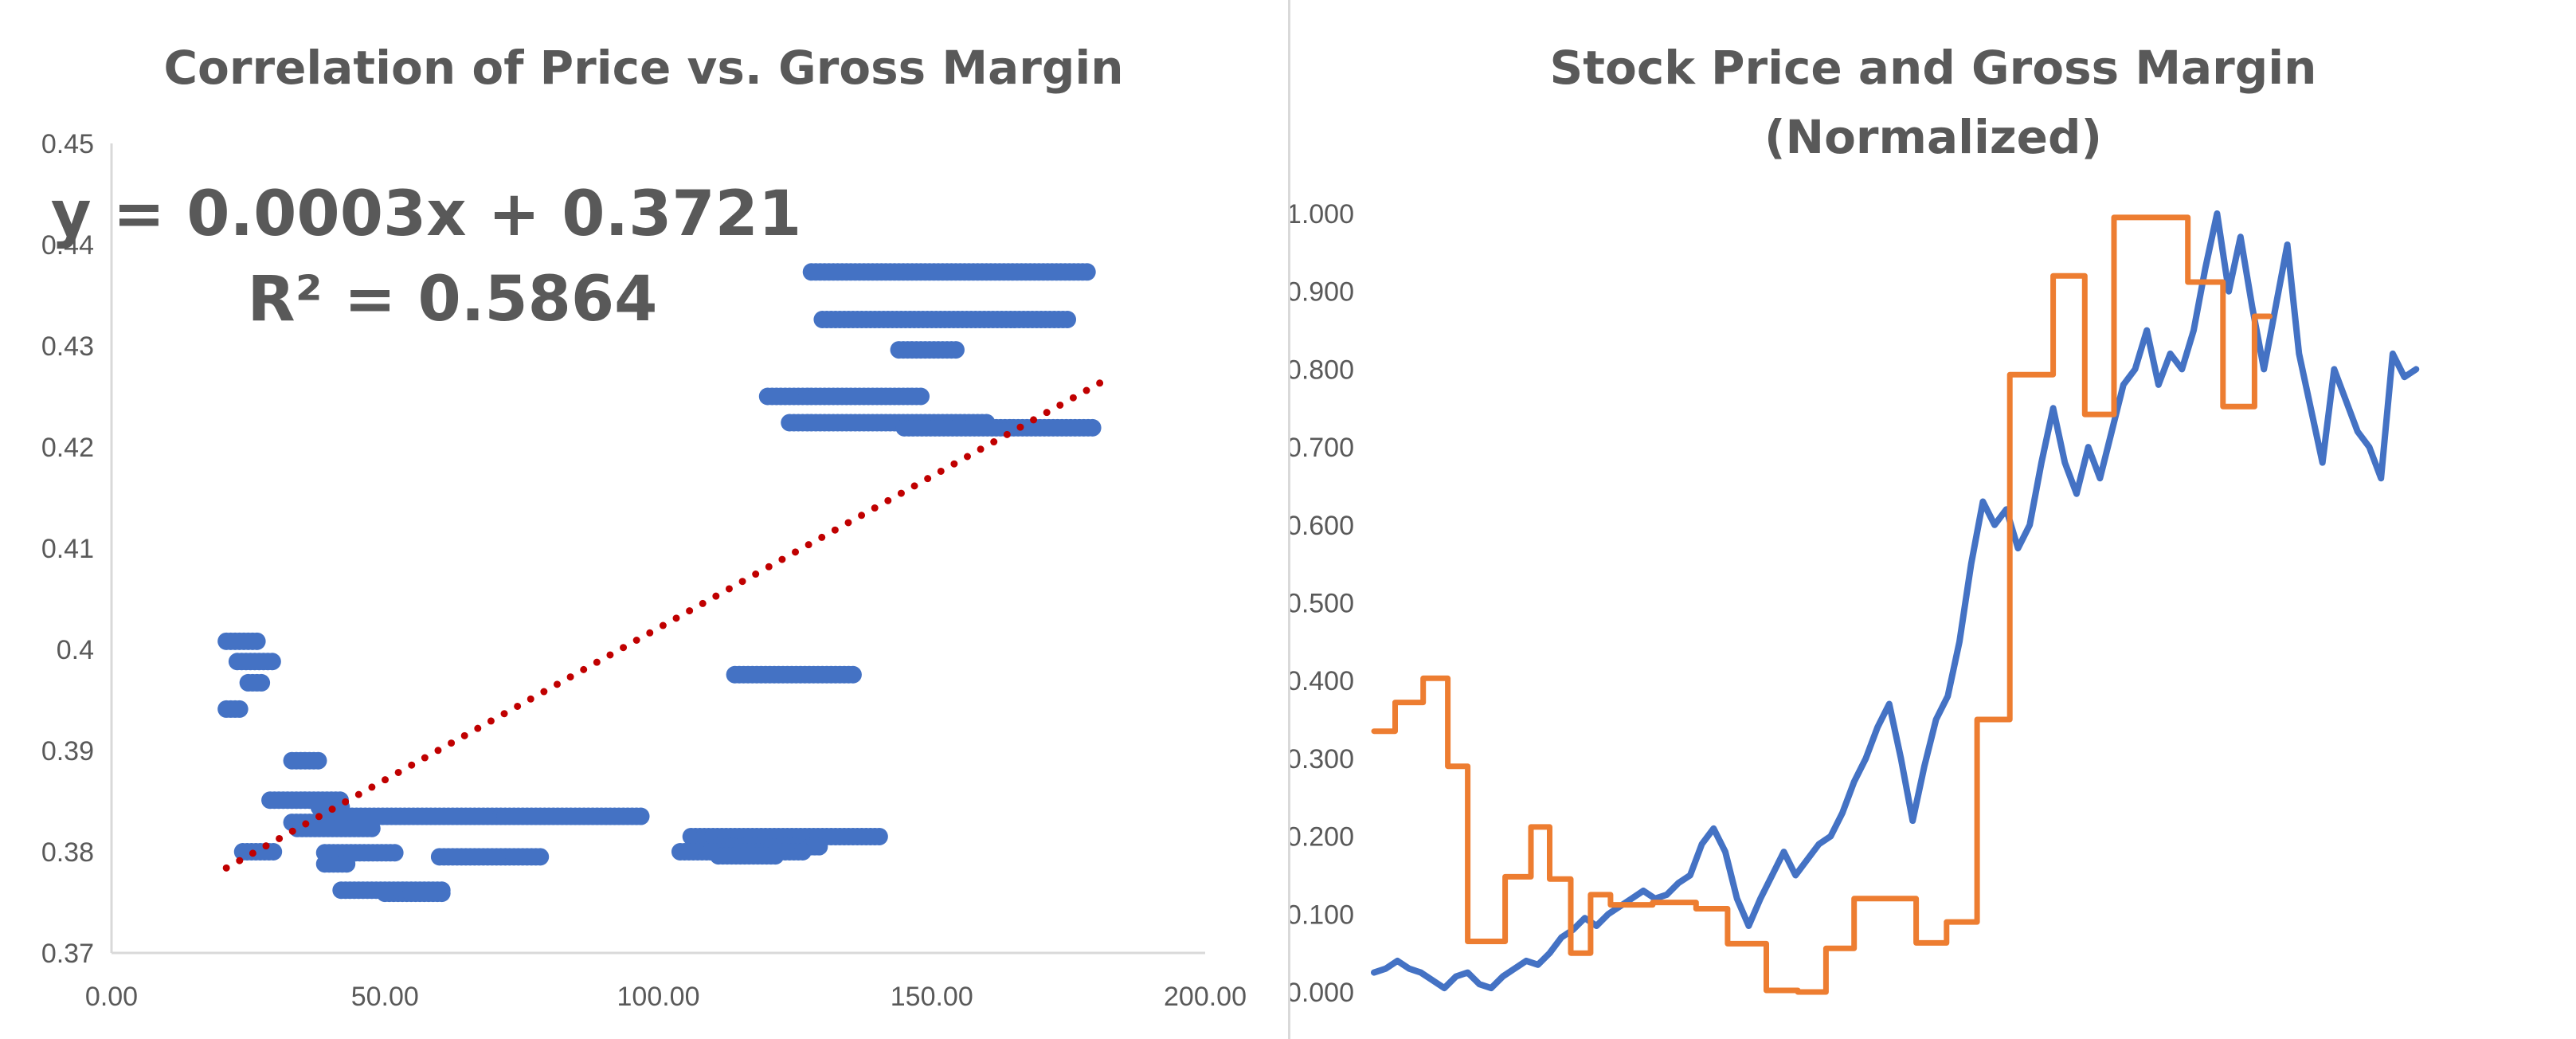 The height and width of the screenshot is (1039, 2576). I want to click on y-tick-label: 0.600, so click(1322, 526).